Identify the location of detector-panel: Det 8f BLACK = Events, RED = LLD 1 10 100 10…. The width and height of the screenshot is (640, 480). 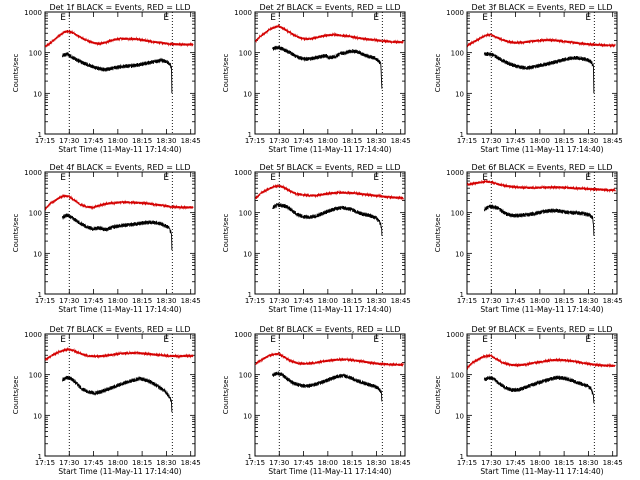
(316, 400).